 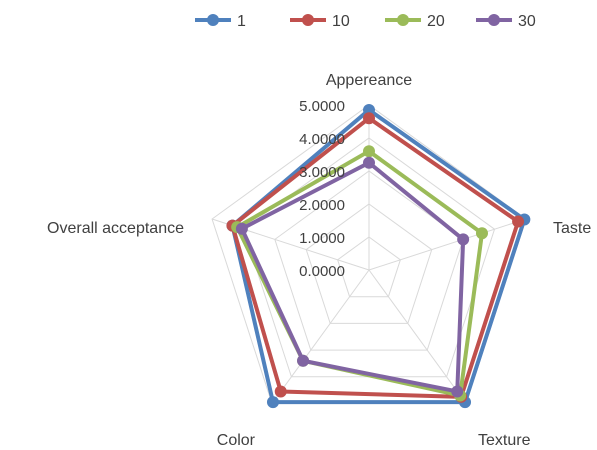 What do you see at coordinates (322, 189) in the screenshot?
I see `radial-tick-labels: 0.0000 1.0000 2.0000 3.0000 4.0000 5.0000` at bounding box center [322, 189].